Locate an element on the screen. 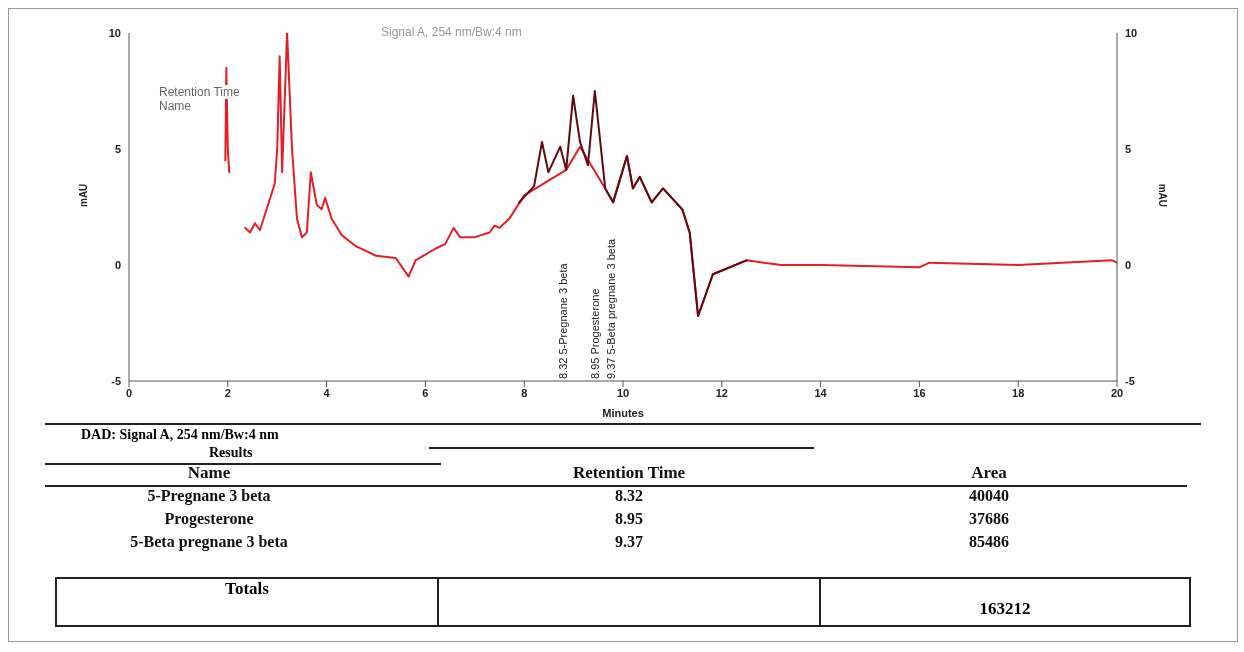  annotation: Signal A, 254 nm/Bw:4 nm is located at coordinates (451, 32).